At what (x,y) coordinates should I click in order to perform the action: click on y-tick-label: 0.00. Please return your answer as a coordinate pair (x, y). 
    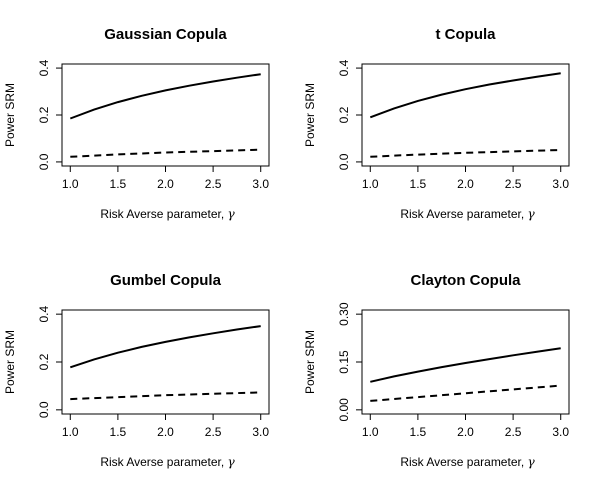
    Looking at the image, I should click on (344, 410).